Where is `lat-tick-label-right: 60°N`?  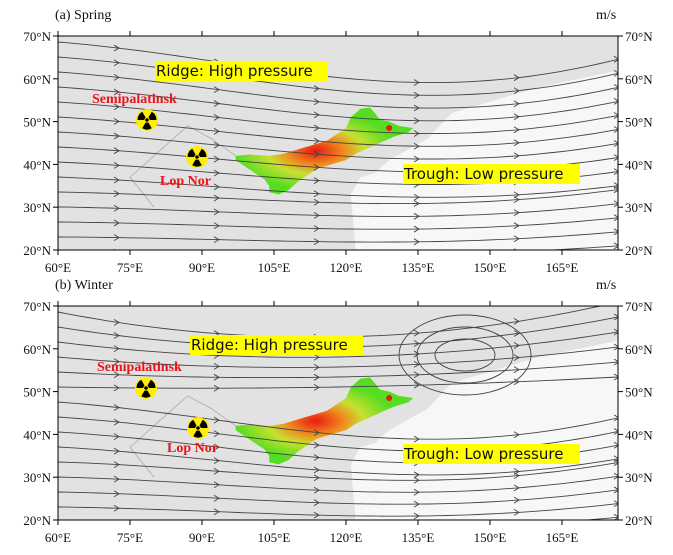
lat-tick-label-right: 60°N is located at coordinates (639, 79).